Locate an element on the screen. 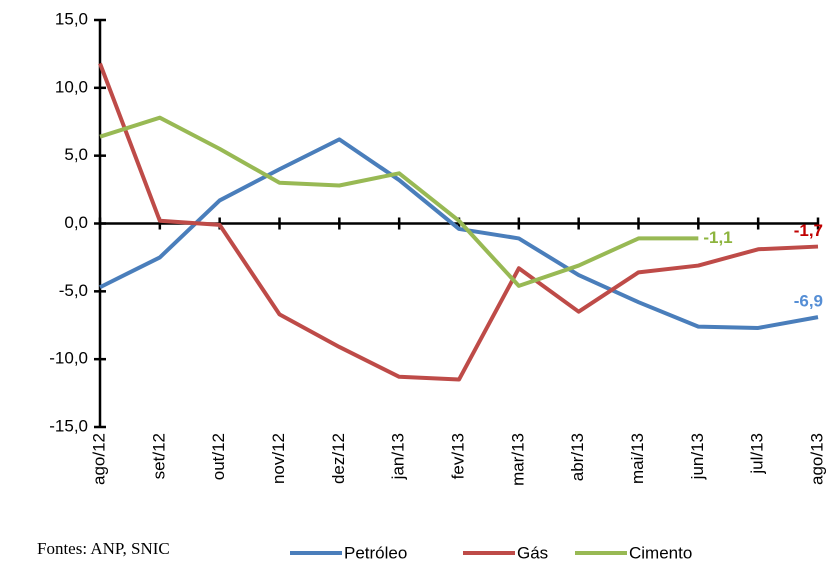 The height and width of the screenshot is (574, 836). legend-label: Petróleo is located at coordinates (375, 552).